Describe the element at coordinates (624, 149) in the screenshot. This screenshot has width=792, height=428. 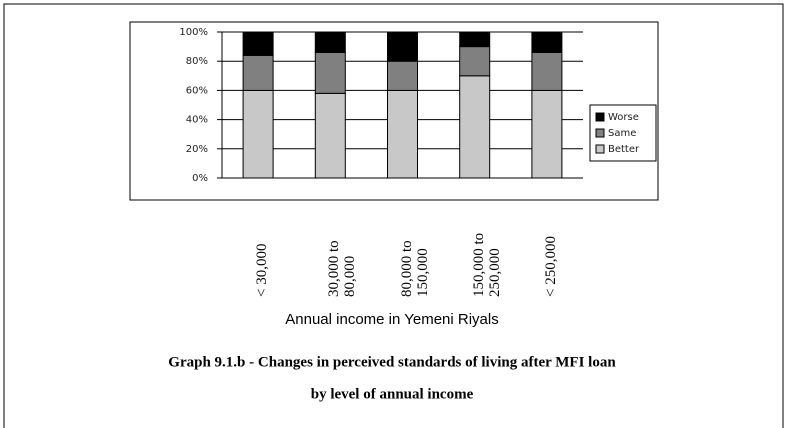
I see `legend-label: Better` at that location.